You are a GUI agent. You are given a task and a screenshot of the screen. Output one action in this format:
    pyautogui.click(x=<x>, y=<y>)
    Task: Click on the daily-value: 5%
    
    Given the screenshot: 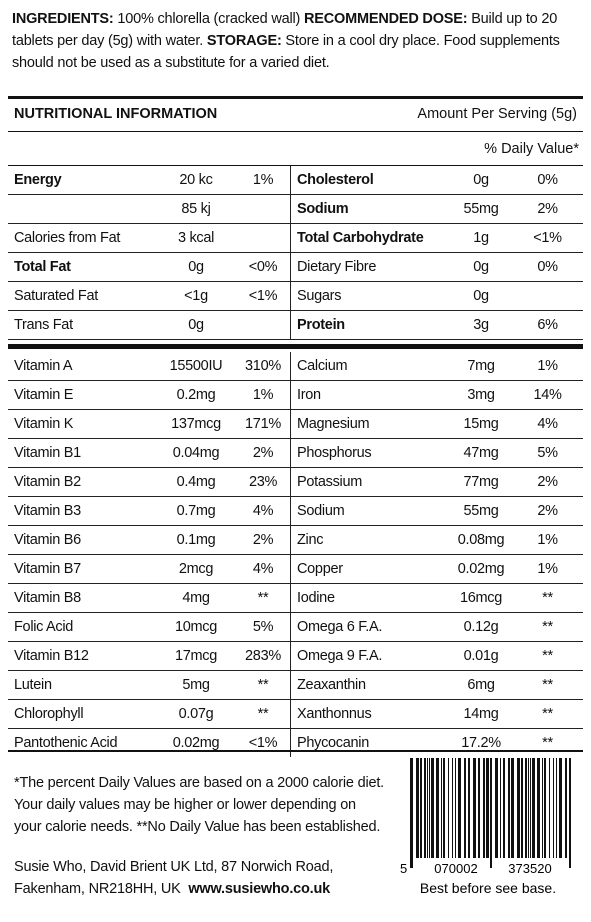 What is the action you would take?
    pyautogui.click(x=263, y=627)
    